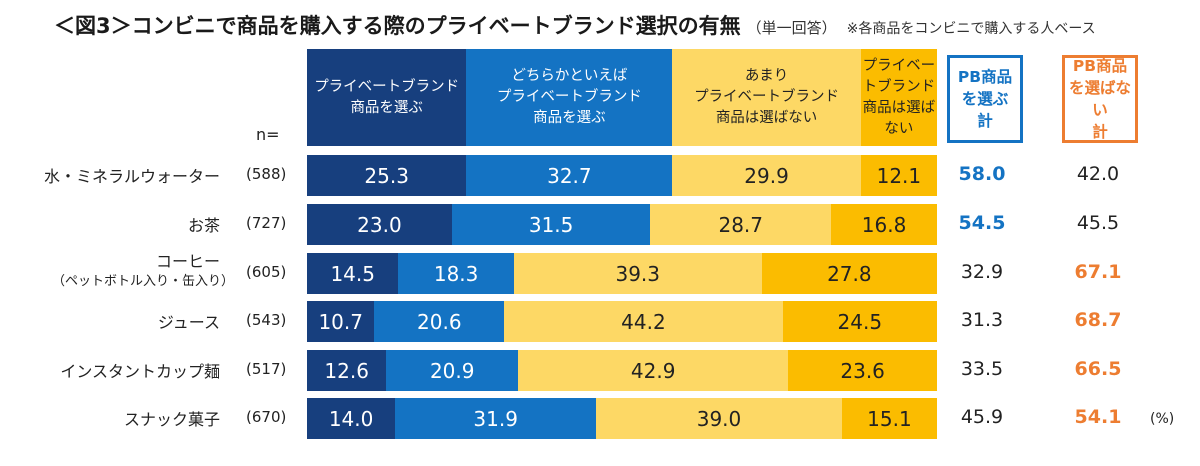 This screenshot has width=1200, height=466. What do you see at coordinates (982, 320) in the screenshot?
I see `pb-select-total-value: 31.3` at bounding box center [982, 320].